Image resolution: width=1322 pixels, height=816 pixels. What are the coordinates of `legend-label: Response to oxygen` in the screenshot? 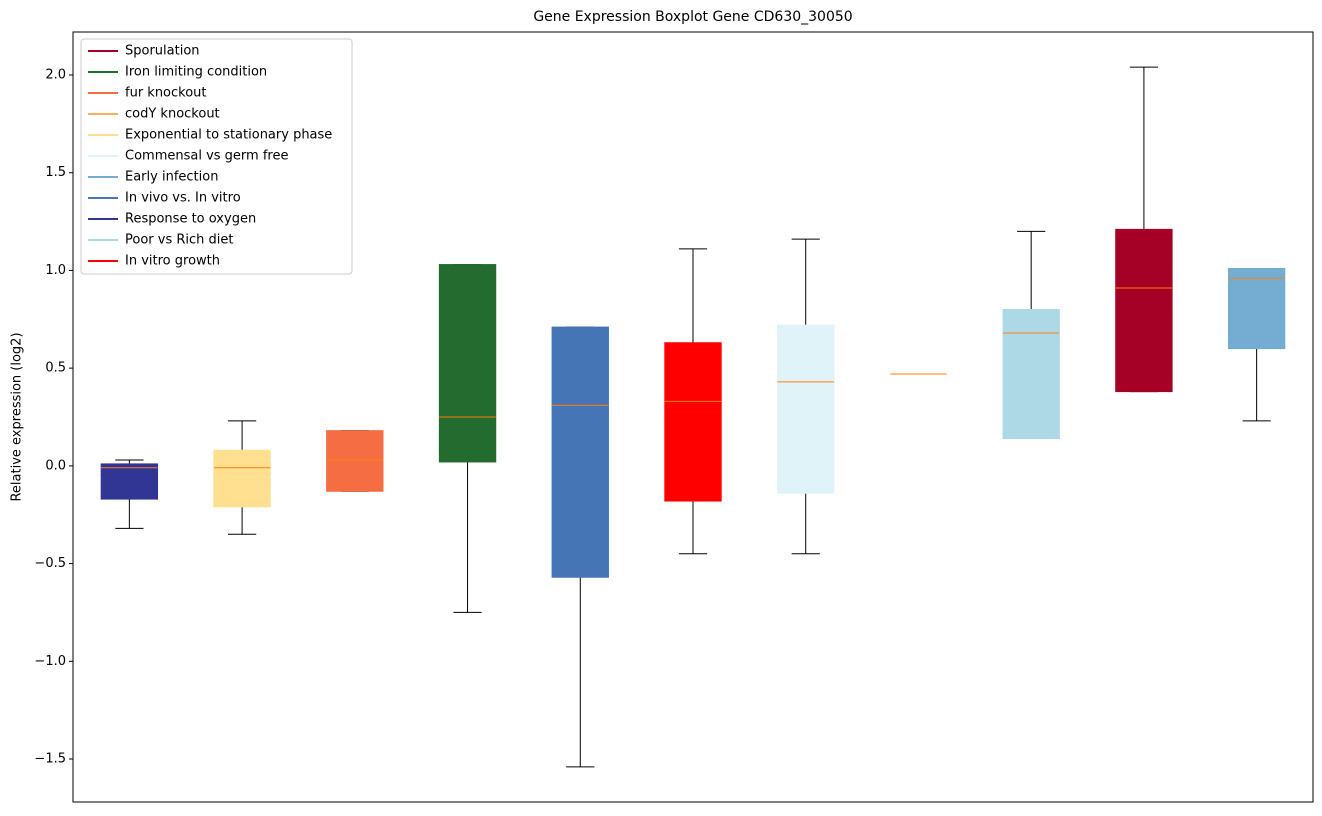 It's located at (190, 219).